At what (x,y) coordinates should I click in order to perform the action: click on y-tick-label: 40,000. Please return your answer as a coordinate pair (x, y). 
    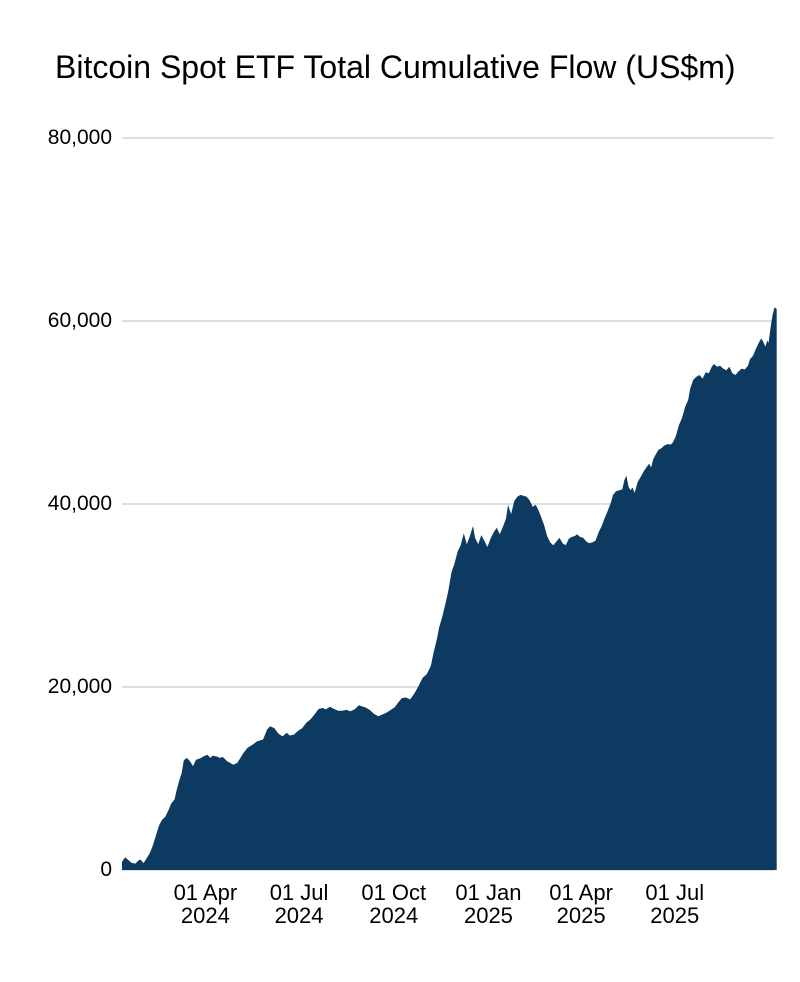
    Looking at the image, I should click on (79, 503).